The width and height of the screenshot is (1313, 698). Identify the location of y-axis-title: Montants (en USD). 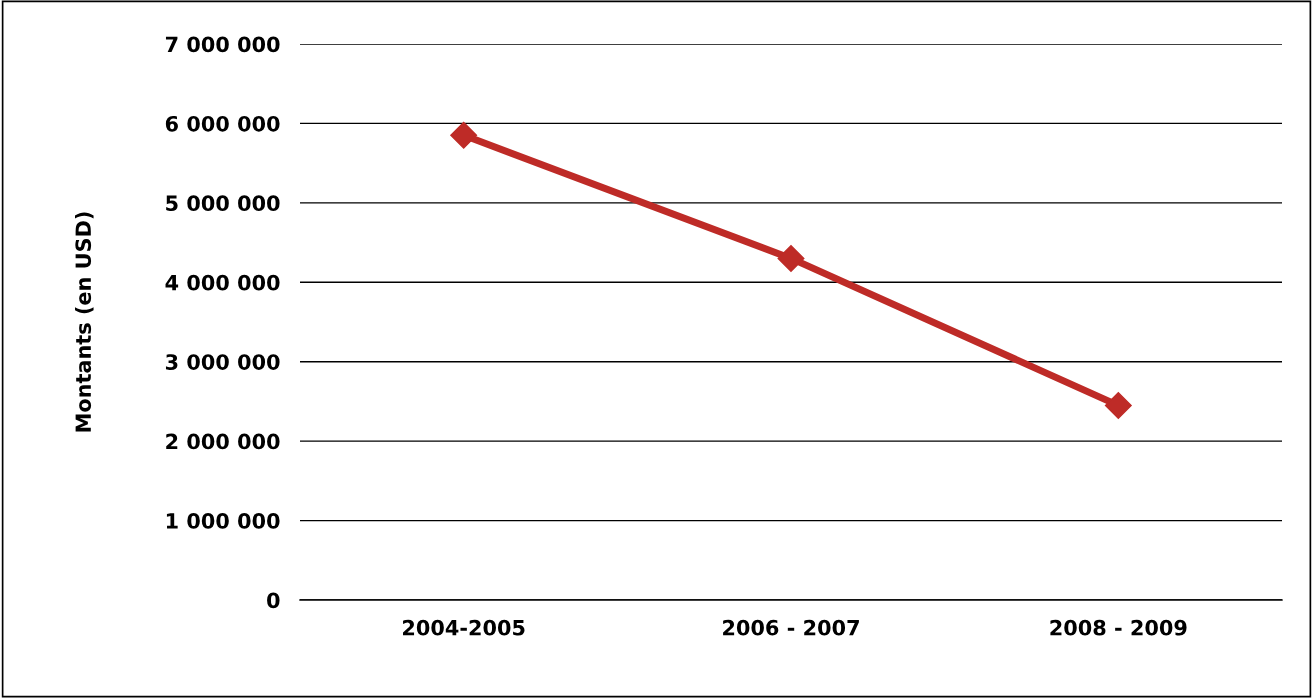
(84, 322).